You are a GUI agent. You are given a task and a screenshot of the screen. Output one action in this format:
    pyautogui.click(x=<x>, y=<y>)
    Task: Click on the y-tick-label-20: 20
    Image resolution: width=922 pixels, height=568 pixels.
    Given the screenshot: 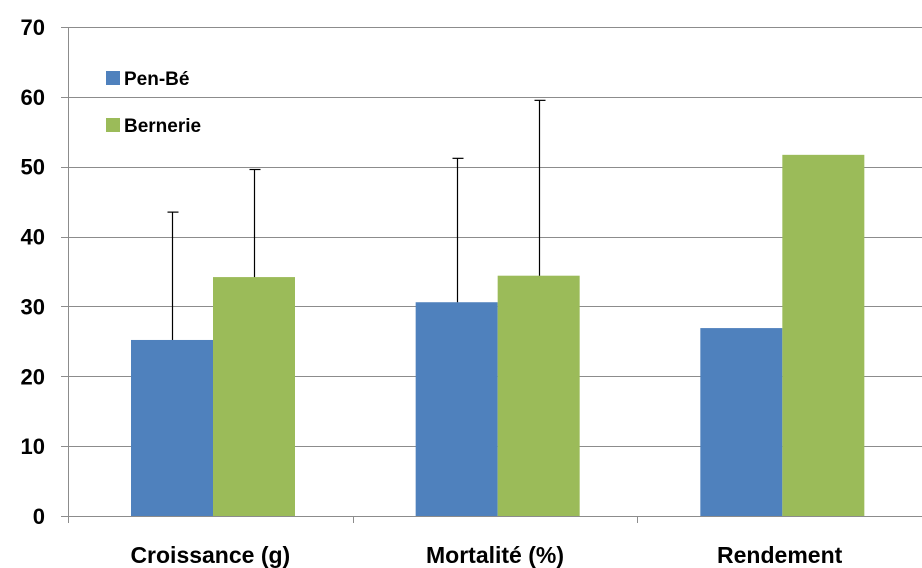 What is the action you would take?
    pyautogui.click(x=33, y=376)
    